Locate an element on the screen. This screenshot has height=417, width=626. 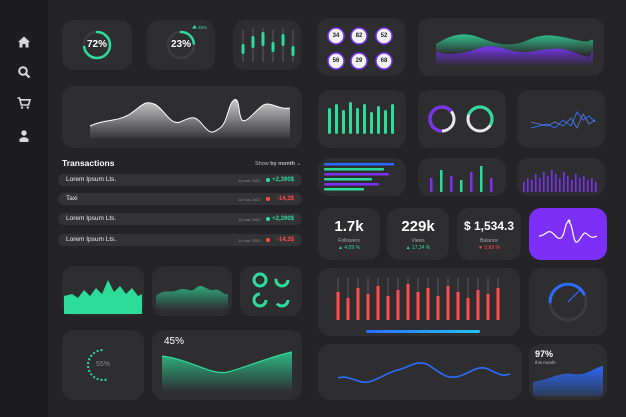
sliders-chart is located at coordinates (268, 45).